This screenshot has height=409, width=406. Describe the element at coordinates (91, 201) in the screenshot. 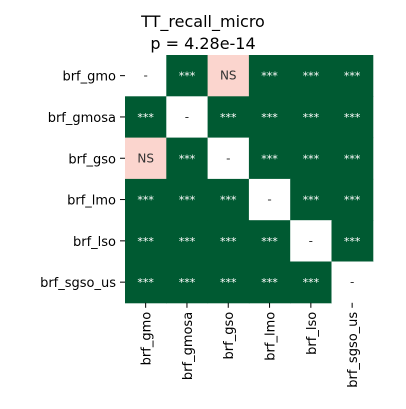

I see `y-tick-label: brf_lmo` at that location.